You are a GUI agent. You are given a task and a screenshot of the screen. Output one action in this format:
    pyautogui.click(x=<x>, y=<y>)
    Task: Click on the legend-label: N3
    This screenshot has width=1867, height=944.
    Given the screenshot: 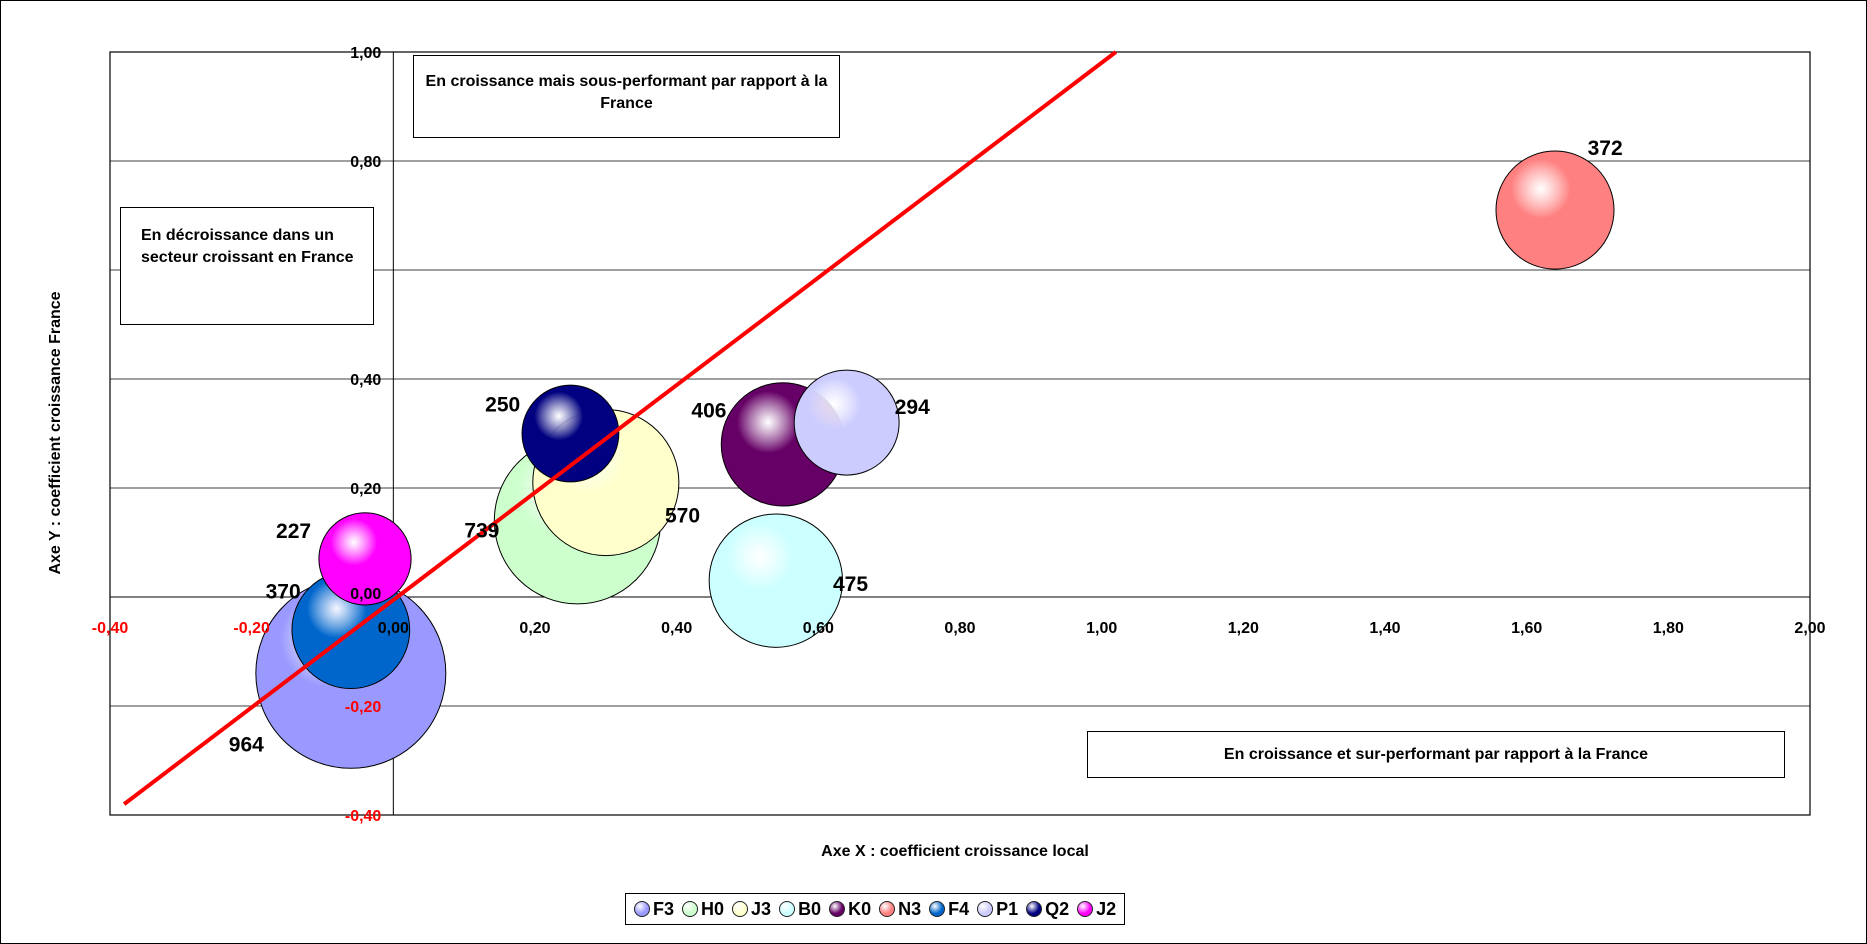 What is the action you would take?
    pyautogui.click(x=910, y=908)
    